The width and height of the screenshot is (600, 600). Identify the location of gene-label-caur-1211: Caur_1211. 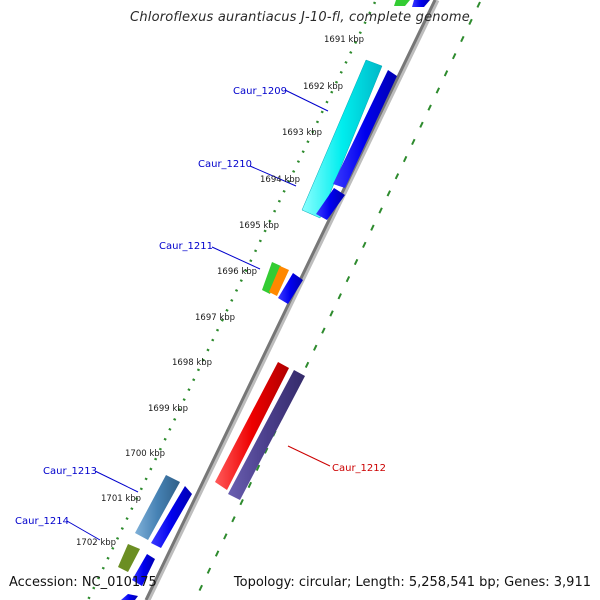
(186, 246).